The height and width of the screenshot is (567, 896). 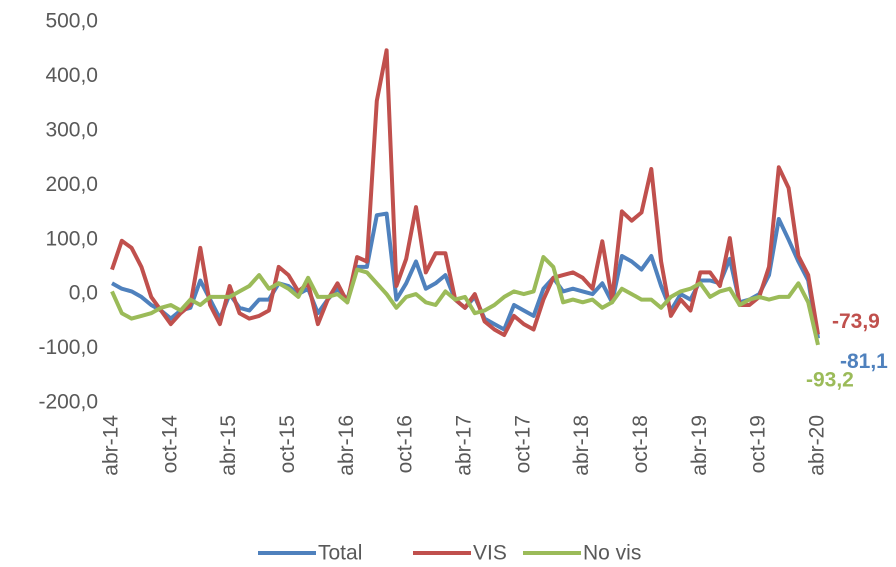 I want to click on series-line, so click(x=465, y=300).